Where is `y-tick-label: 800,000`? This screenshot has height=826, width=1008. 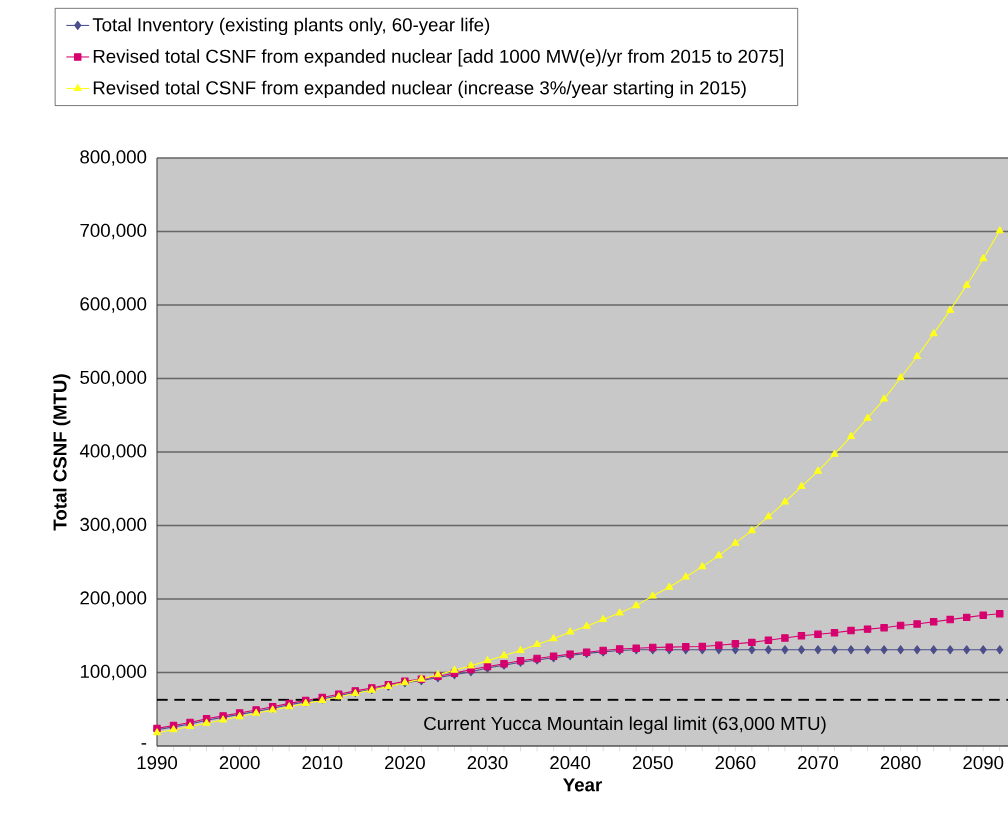
y-tick-label: 800,000 is located at coordinates (113, 158).